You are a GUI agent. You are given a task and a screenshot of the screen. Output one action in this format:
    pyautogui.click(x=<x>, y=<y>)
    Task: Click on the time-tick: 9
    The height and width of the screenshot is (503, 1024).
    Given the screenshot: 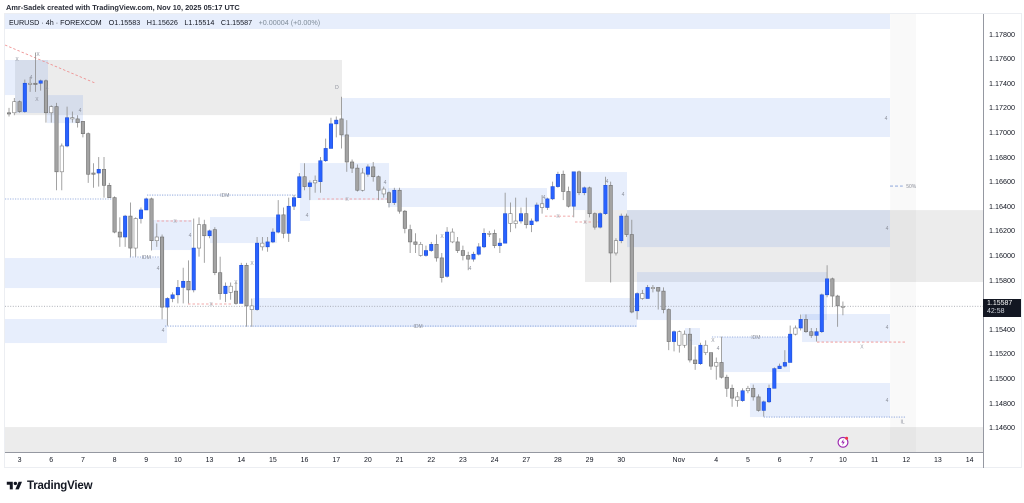 What is the action you would take?
    pyautogui.click(x=146, y=460)
    